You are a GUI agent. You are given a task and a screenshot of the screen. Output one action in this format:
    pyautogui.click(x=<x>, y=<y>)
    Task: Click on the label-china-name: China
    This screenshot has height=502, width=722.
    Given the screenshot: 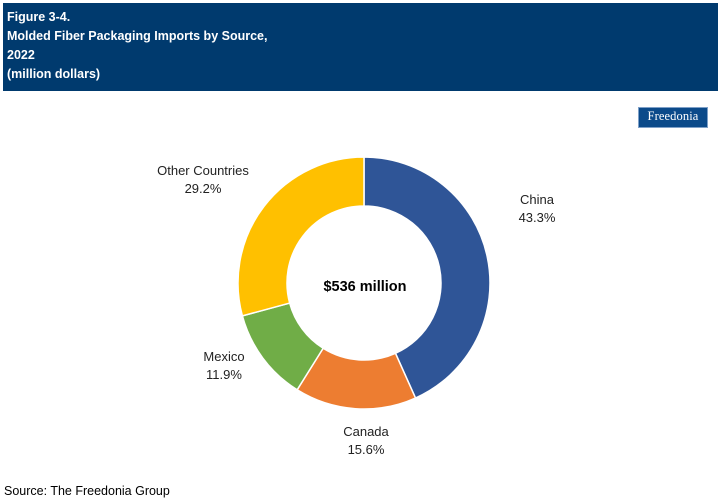 What is the action you would take?
    pyautogui.click(x=537, y=199)
    